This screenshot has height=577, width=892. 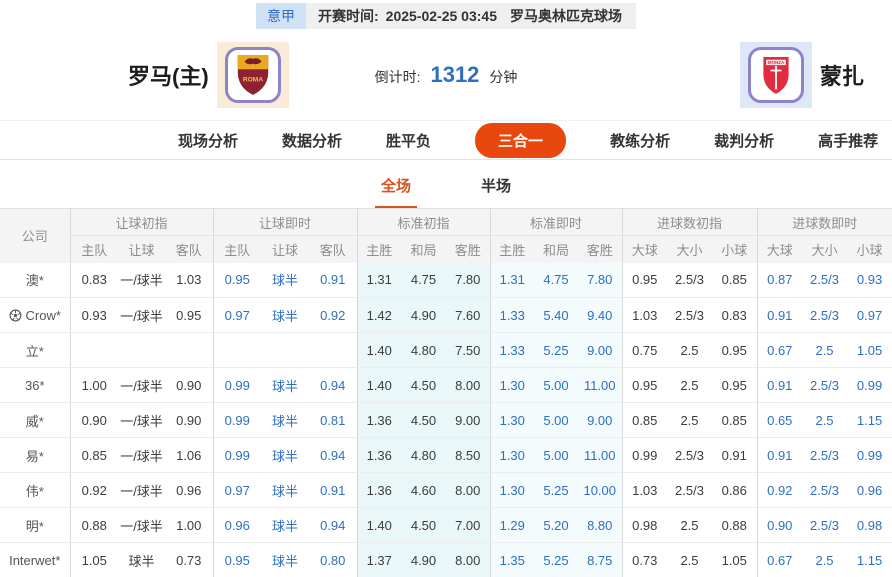 What do you see at coordinates (521, 140) in the screenshot?
I see `nav-tab-three-in-one: 三合一` at bounding box center [521, 140].